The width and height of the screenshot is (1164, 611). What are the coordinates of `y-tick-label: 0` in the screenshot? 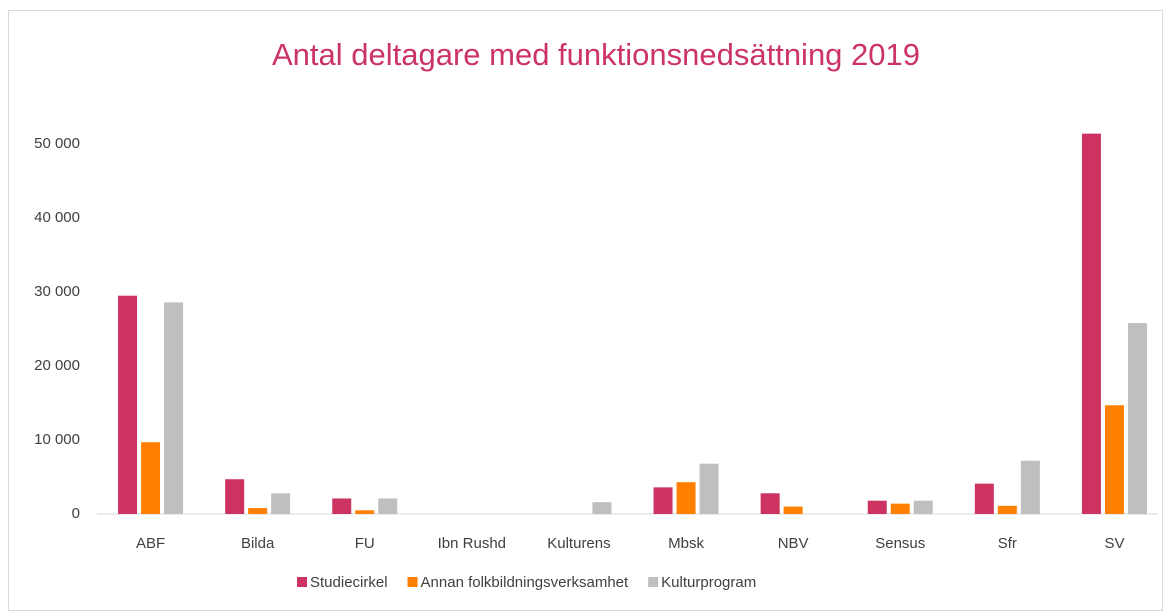 It's located at (76, 513).